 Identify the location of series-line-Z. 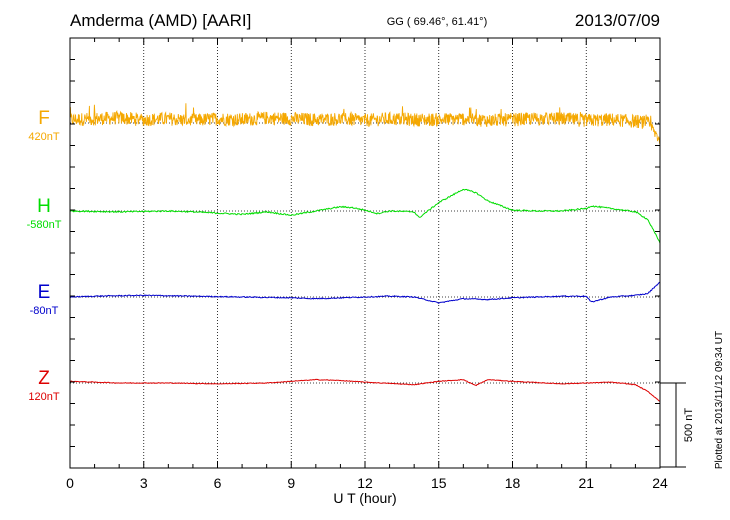
(365, 390).